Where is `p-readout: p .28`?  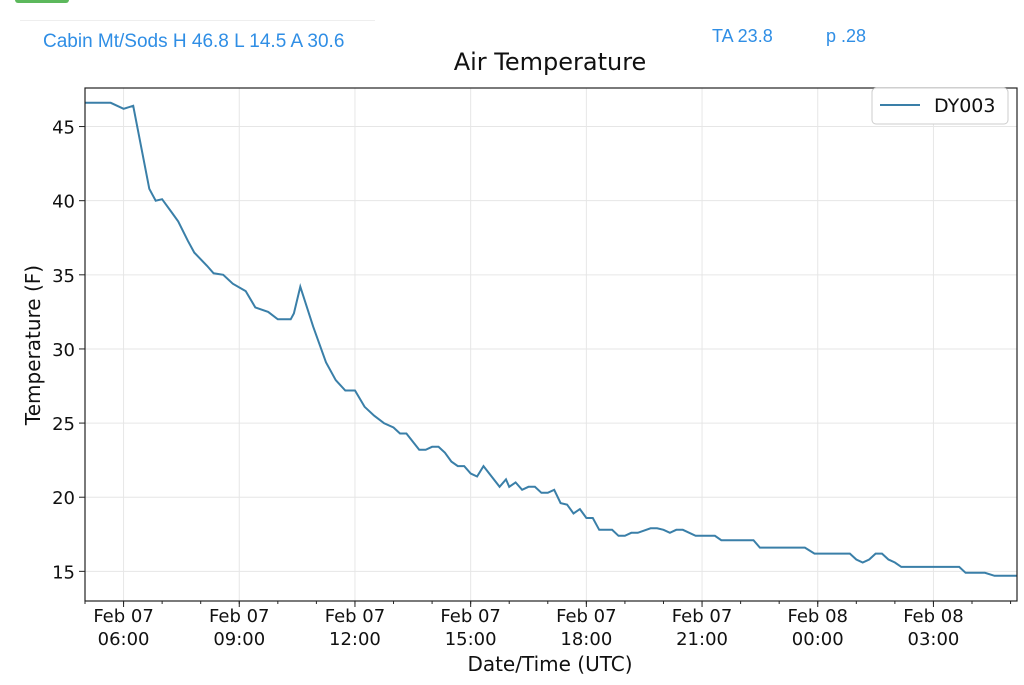 p-readout: p .28 is located at coordinates (846, 36).